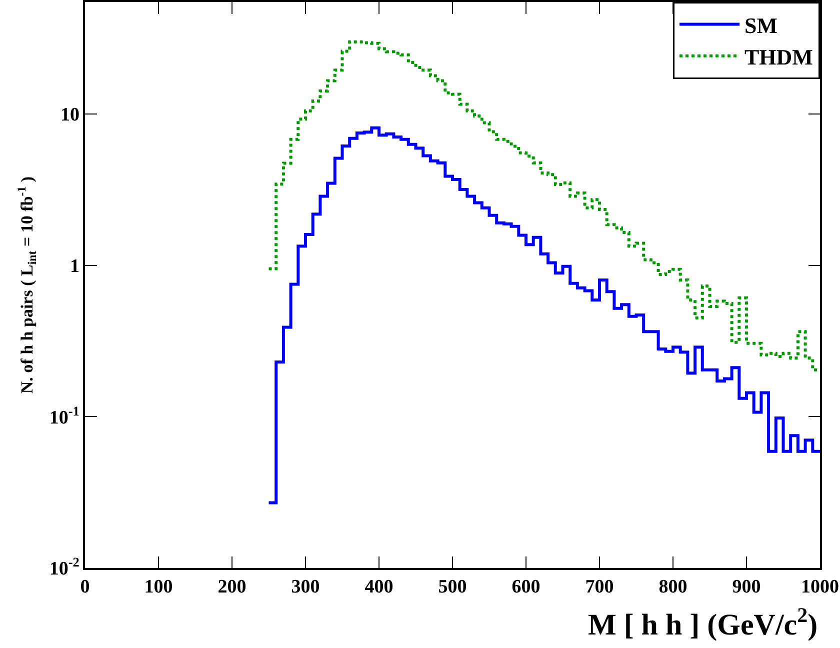 This screenshot has width=840, height=648. I want to click on x-tick-label: 0, so click(85, 587).